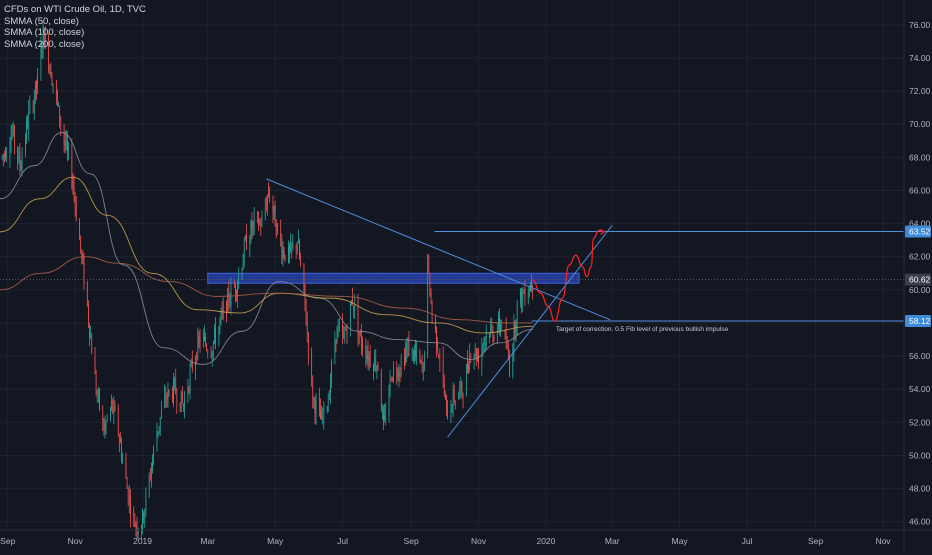  What do you see at coordinates (438, 249) in the screenshot?
I see `descending-trendline` at bounding box center [438, 249].